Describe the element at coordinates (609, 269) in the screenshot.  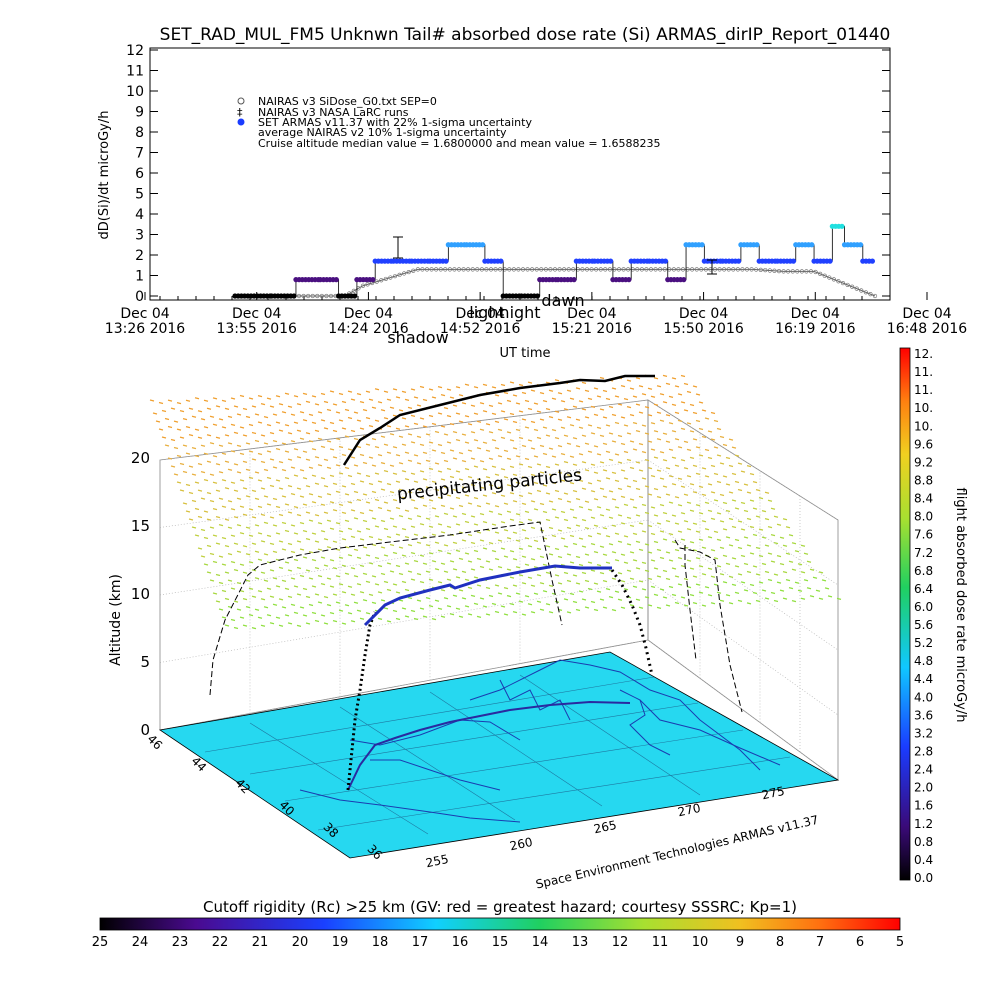
I see `nairas-point` at that location.